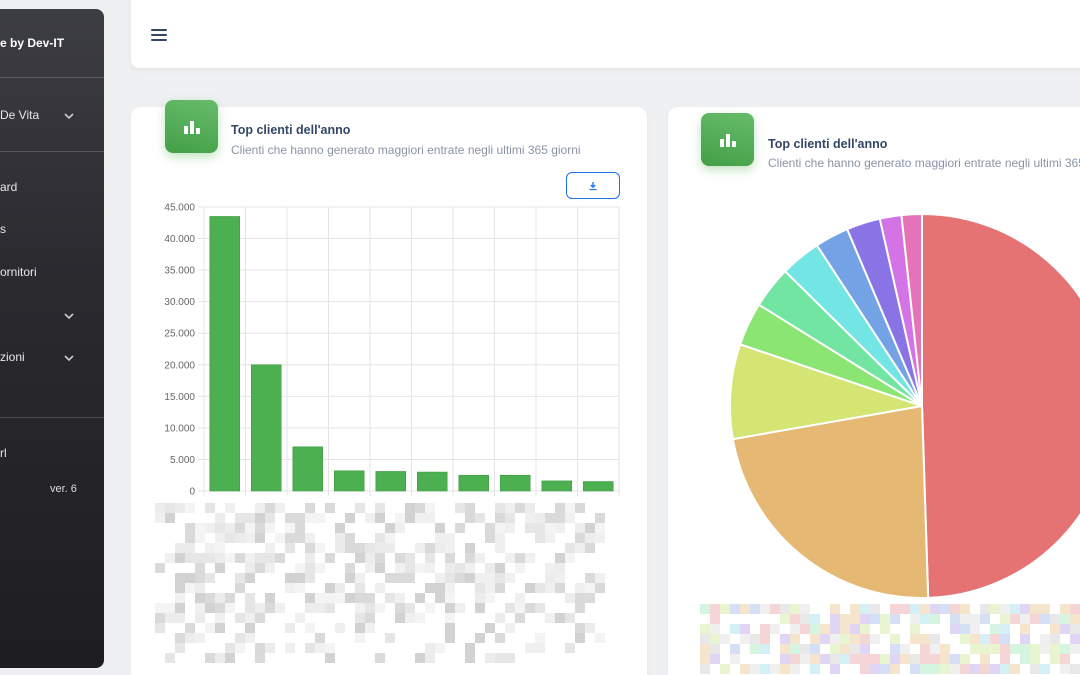 This screenshot has width=1080, height=675. Describe the element at coordinates (9, 187) in the screenshot. I see `sidebar-item-dashboard: ard` at that location.